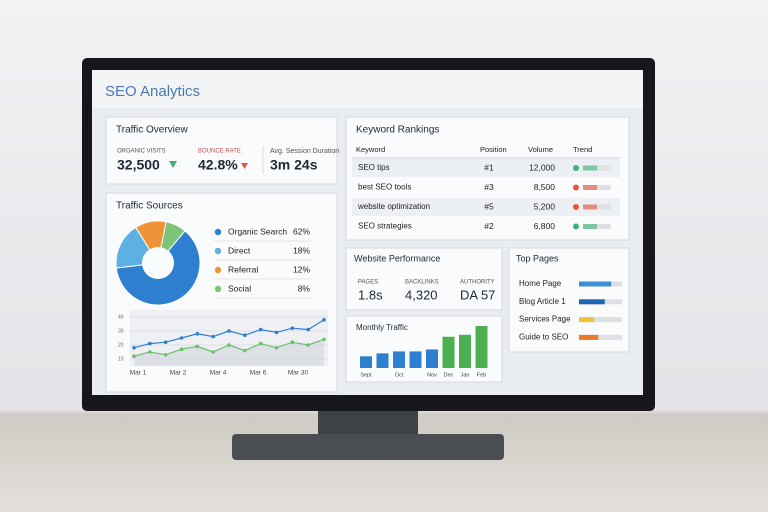 This screenshot has width=768, height=512. Describe the element at coordinates (152, 91) in the screenshot. I see `app-title: SEO Analytics` at that location.